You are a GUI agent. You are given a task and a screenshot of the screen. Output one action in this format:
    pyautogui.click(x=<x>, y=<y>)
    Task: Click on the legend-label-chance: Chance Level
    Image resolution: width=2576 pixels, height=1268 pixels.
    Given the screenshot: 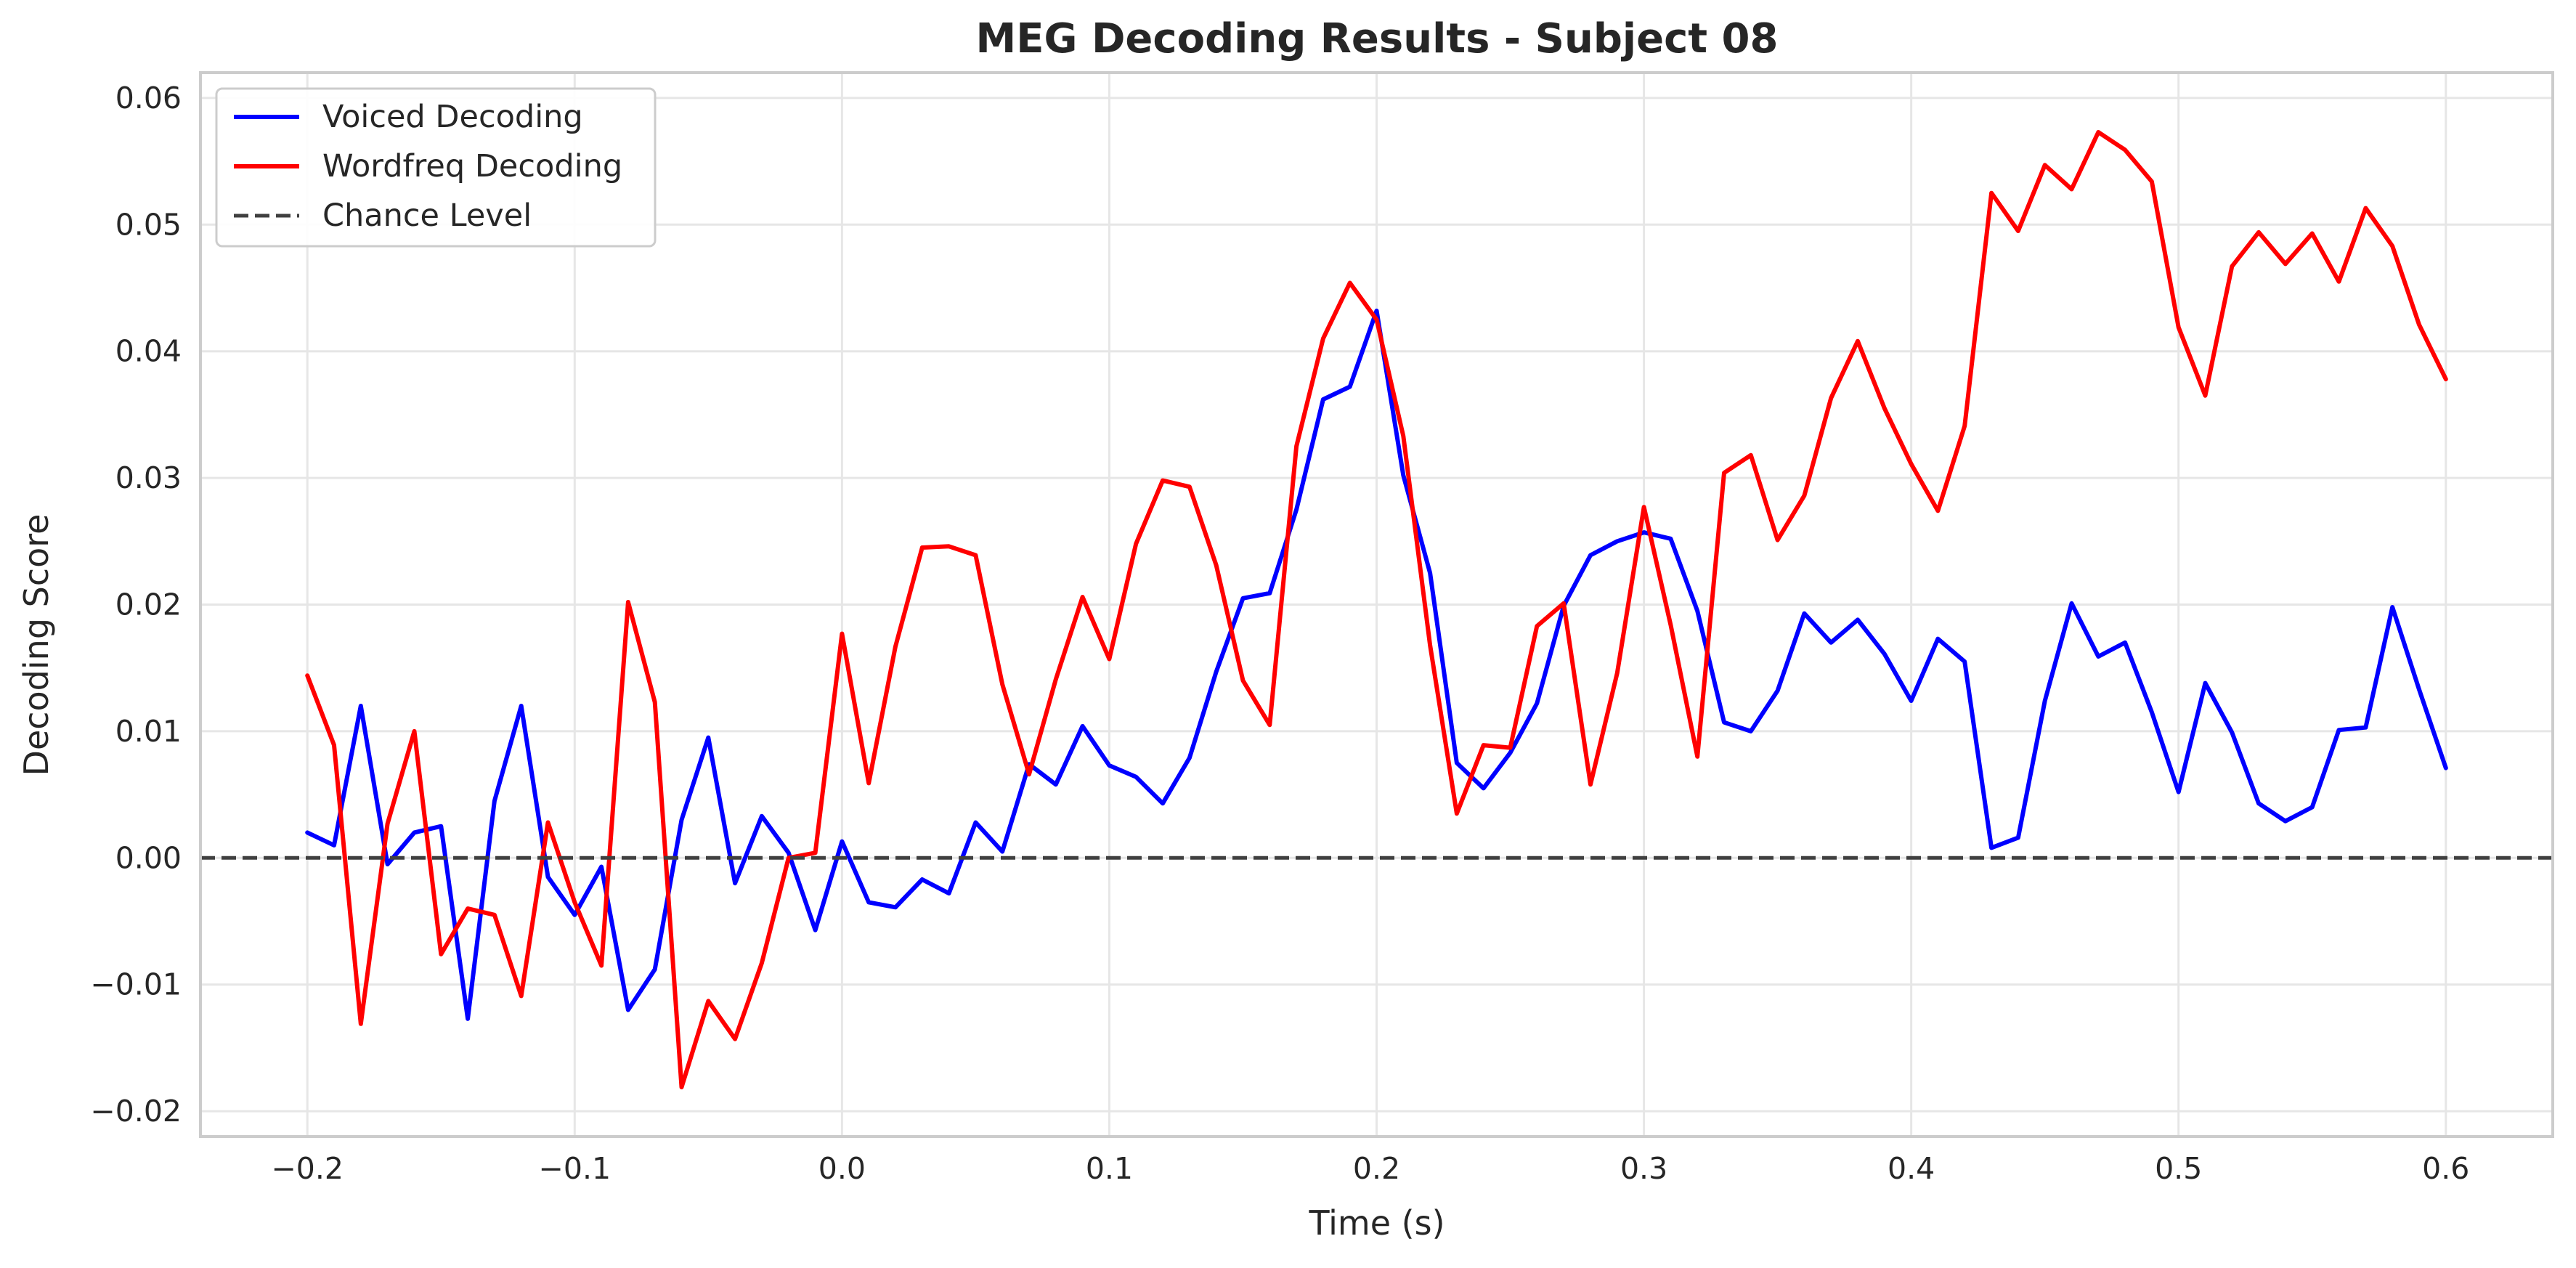 What is the action you would take?
    pyautogui.click(x=427, y=216)
    